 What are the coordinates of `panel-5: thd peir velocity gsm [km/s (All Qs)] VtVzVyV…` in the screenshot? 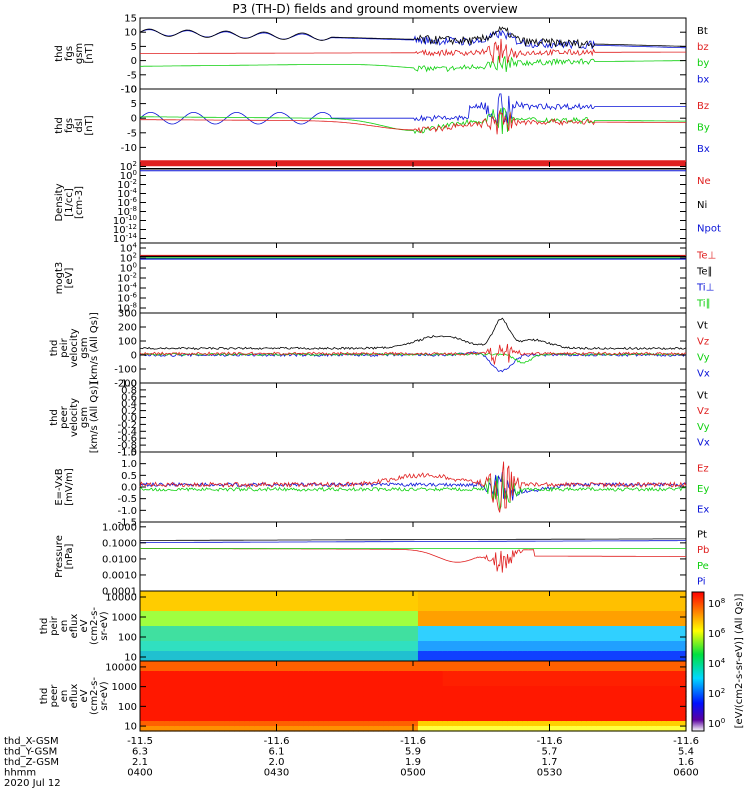 It's located at (379, 348).